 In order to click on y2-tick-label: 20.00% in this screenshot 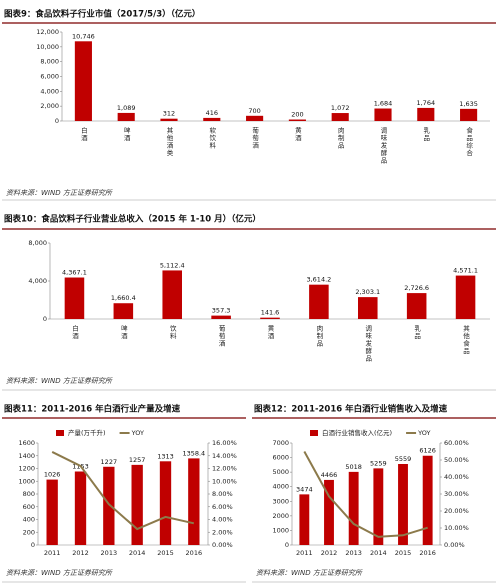, I will do `click(456, 511)`.